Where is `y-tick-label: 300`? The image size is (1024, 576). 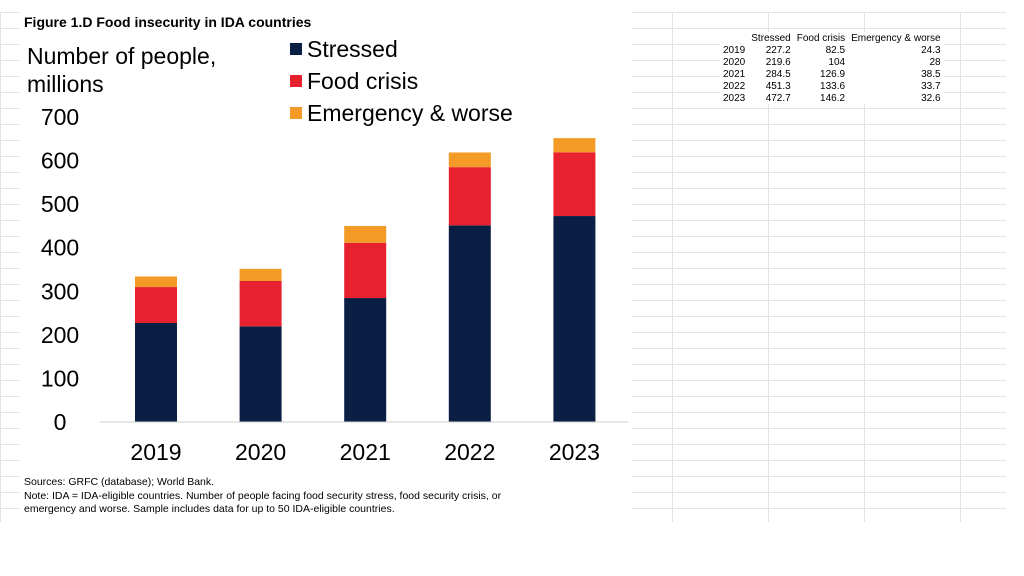 y-tick-label: 300 is located at coordinates (60, 291).